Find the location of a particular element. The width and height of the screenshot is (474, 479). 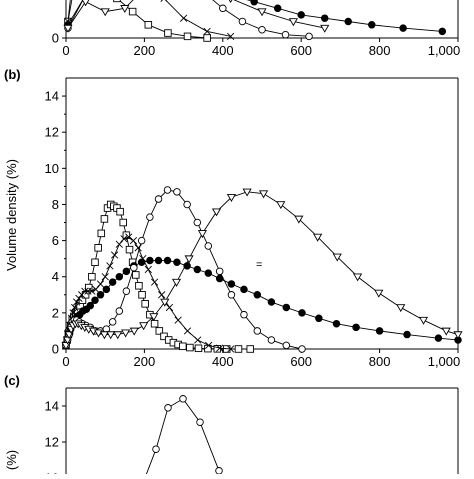

panel-b-x-tick-label: 600 is located at coordinates (301, 361).